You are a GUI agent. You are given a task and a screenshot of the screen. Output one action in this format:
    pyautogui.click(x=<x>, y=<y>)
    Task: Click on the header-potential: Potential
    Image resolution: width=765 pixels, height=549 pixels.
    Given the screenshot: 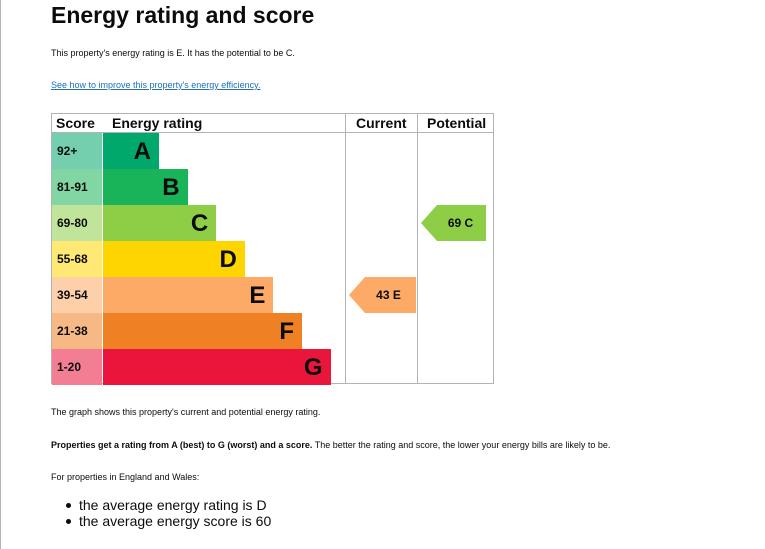 What is the action you would take?
    pyautogui.click(x=457, y=123)
    